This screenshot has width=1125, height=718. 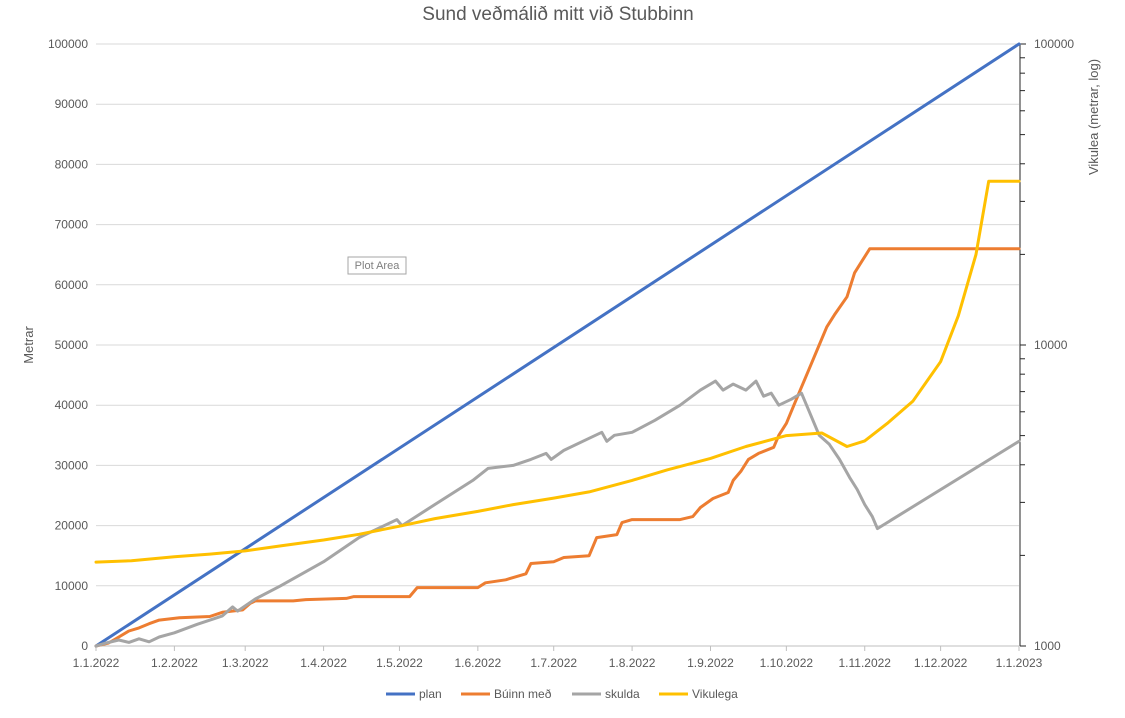 What do you see at coordinates (553, 663) in the screenshot?
I see `x-tick-label: 1.7.2022` at bounding box center [553, 663].